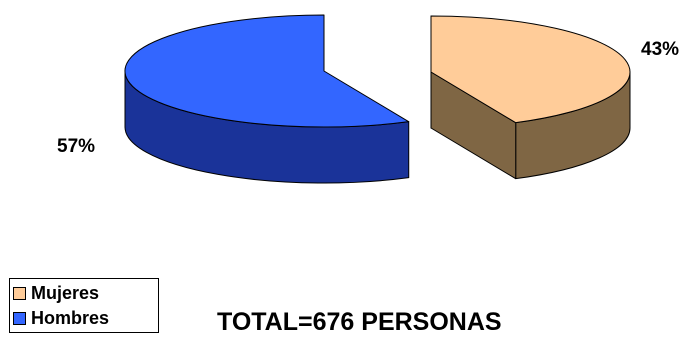  Describe the element at coordinates (65, 293) in the screenshot. I see `legend-label-mujeres: Mujeres` at that location.